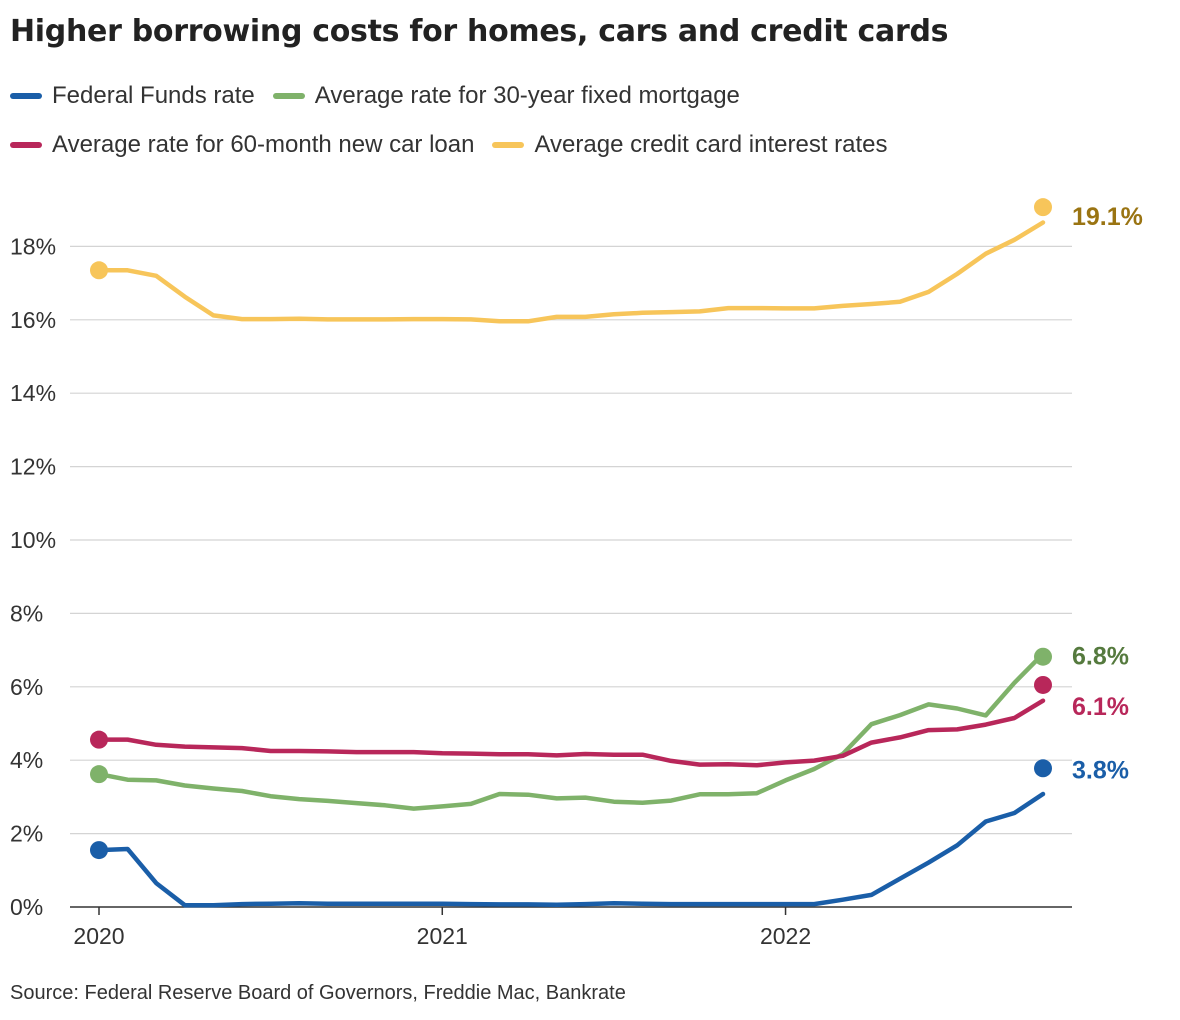 This screenshot has height=1020, width=1180. Describe the element at coordinates (99, 739) in the screenshot. I see `start-marker-car-loan` at that location.